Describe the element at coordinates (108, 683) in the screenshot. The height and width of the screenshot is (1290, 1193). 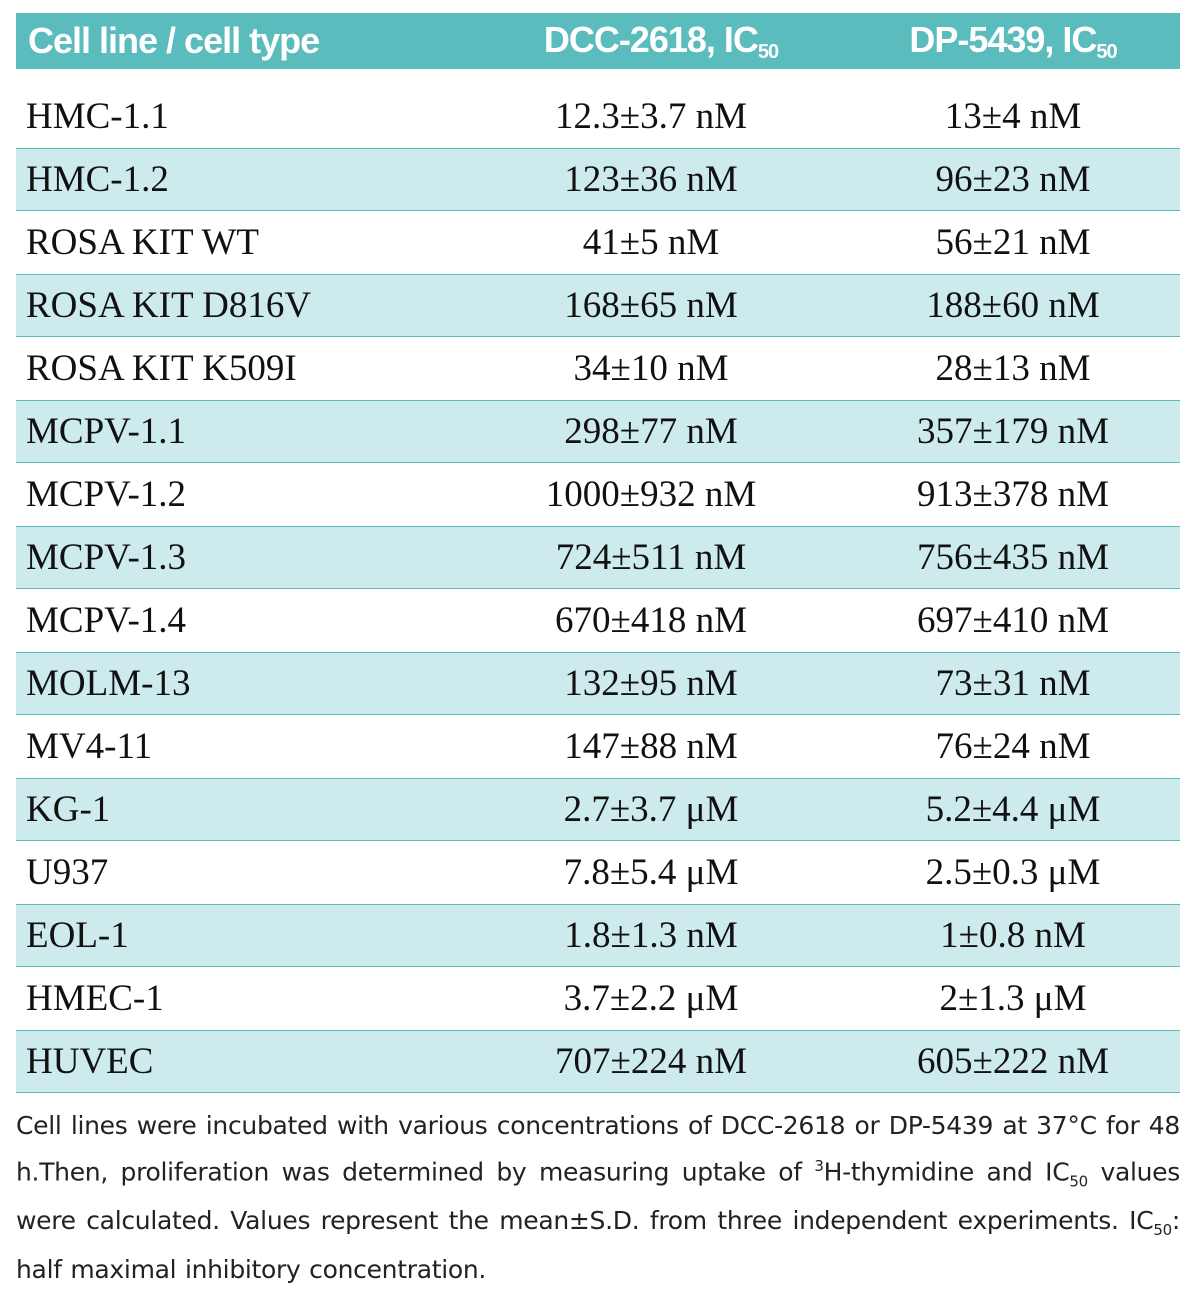
I see `cell-line-name: MOLM-13` at that location.